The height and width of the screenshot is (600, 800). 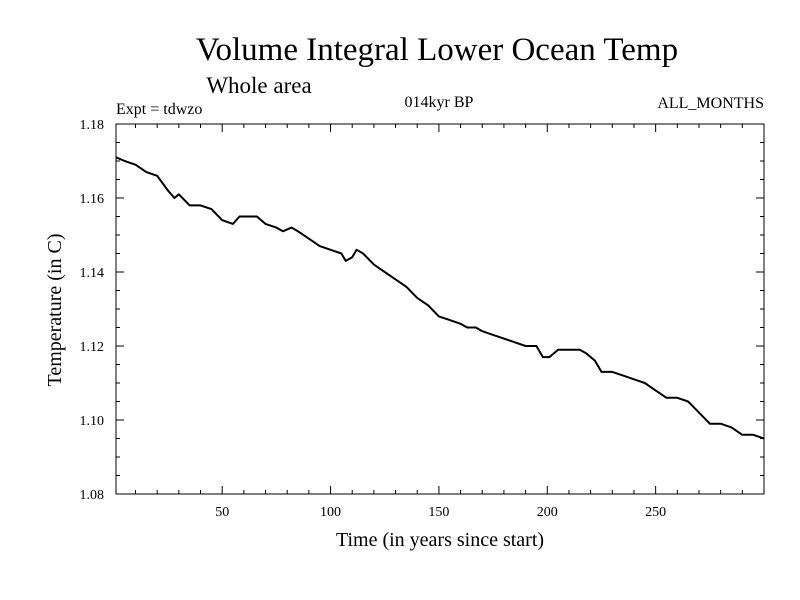 What do you see at coordinates (92, 199) in the screenshot?
I see `y-tick-label: 1.16` at bounding box center [92, 199].